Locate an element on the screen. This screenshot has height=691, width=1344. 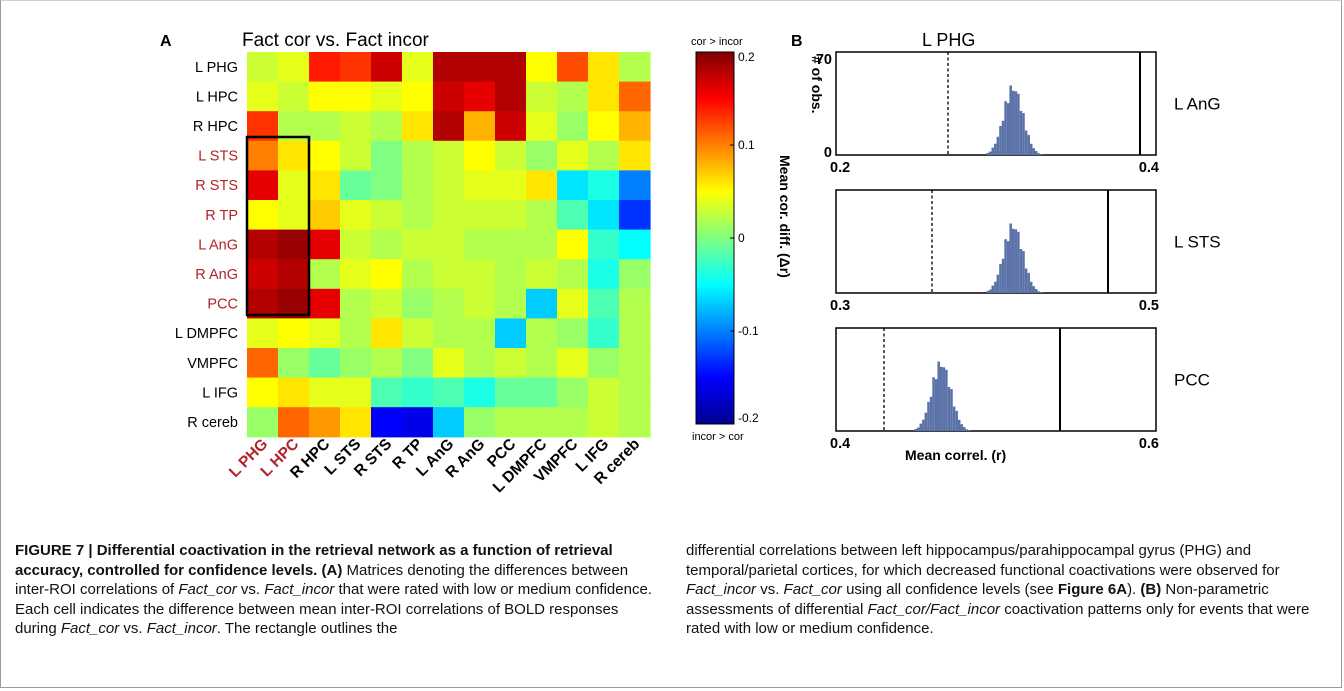
term-fact-cor: Fact_cor is located at coordinates (812, 590).